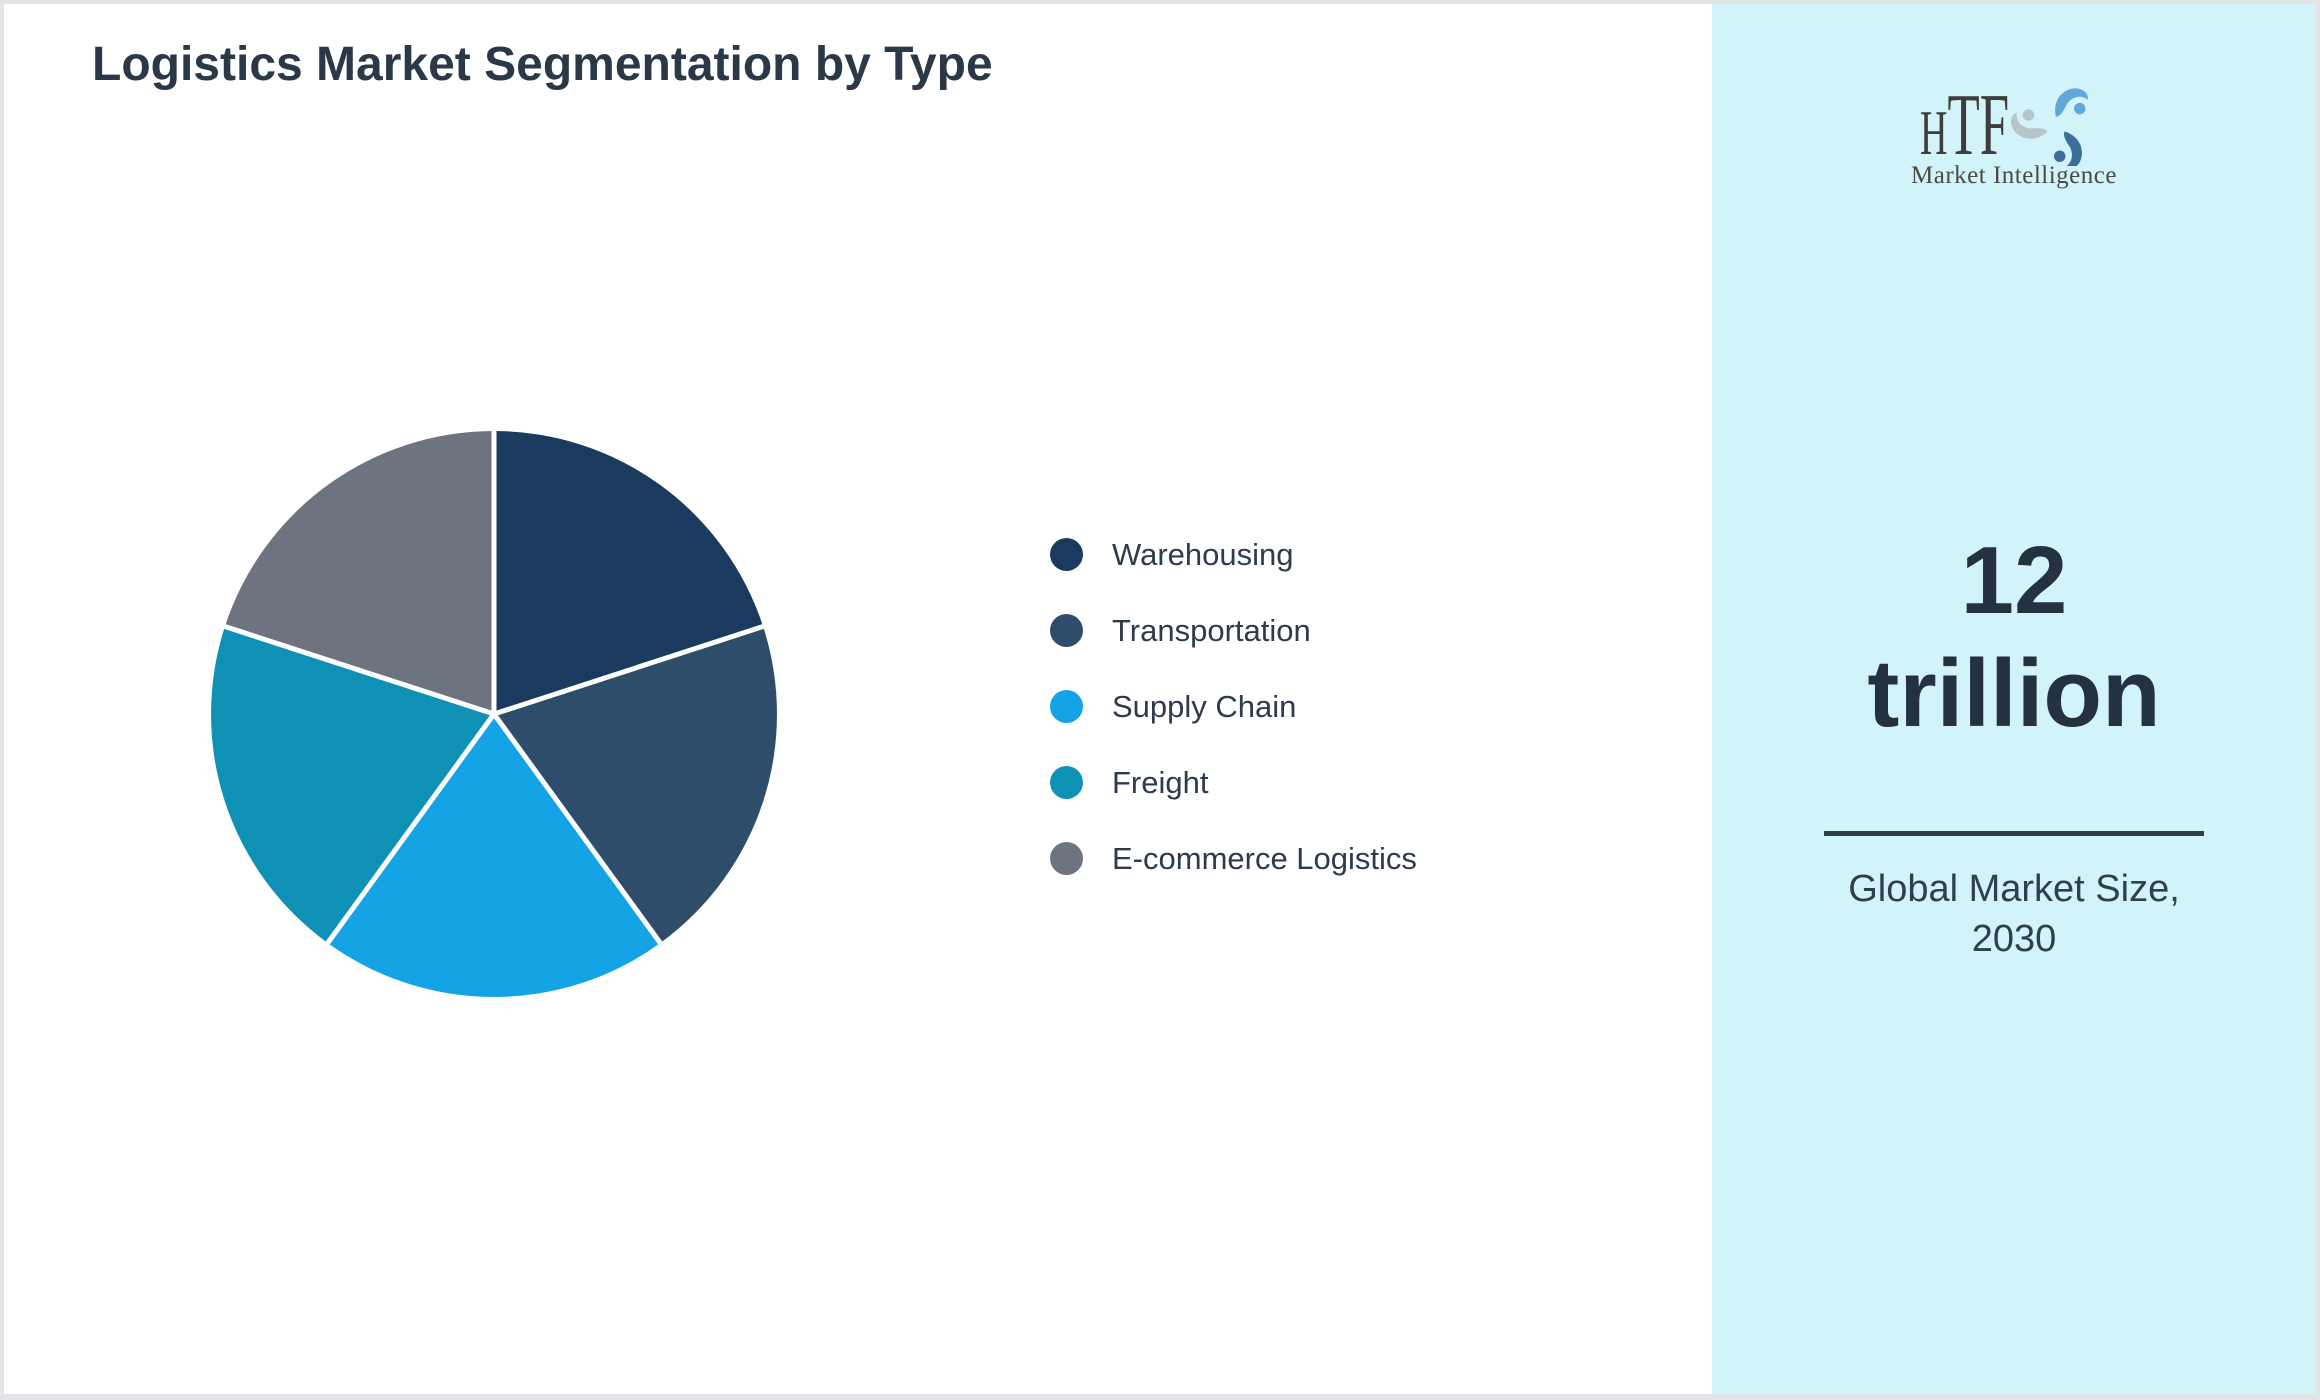 The image size is (2320, 1400). Describe the element at coordinates (359, 572) in the screenshot. I see `pie-slice-e-commerce-logistics` at that location.